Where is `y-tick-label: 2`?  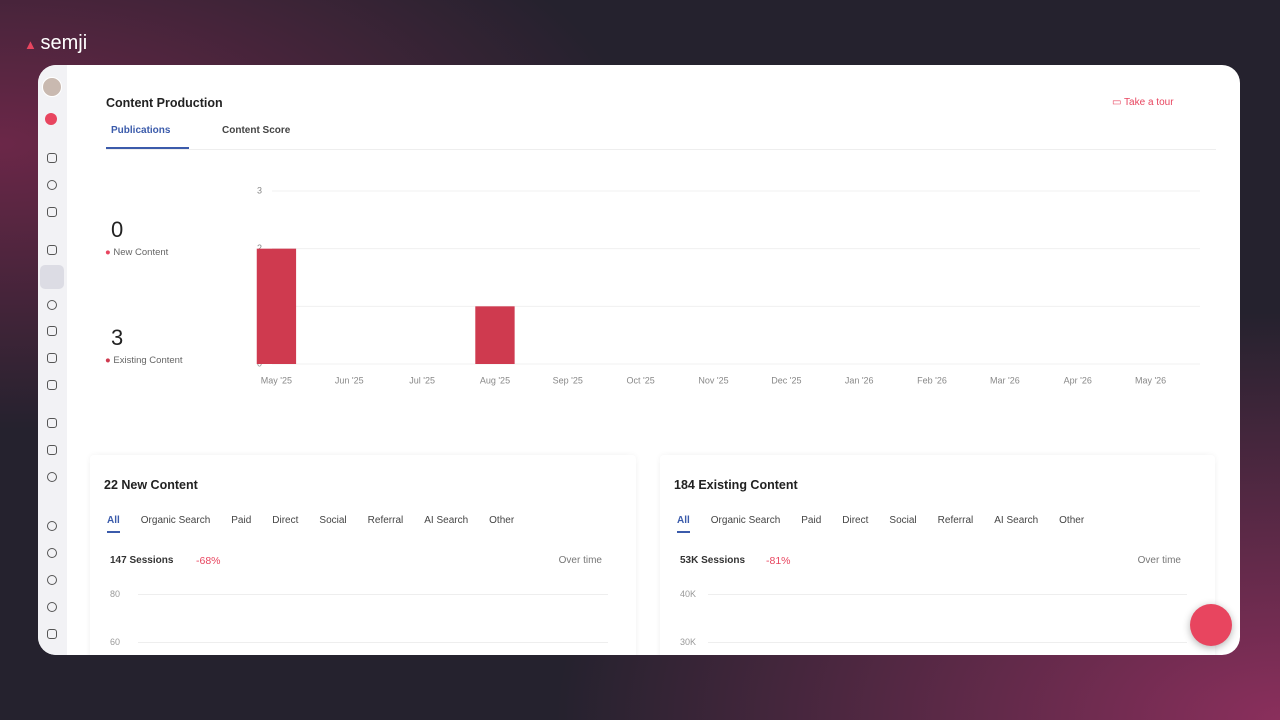
y-tick-label: 2 is located at coordinates (259, 248).